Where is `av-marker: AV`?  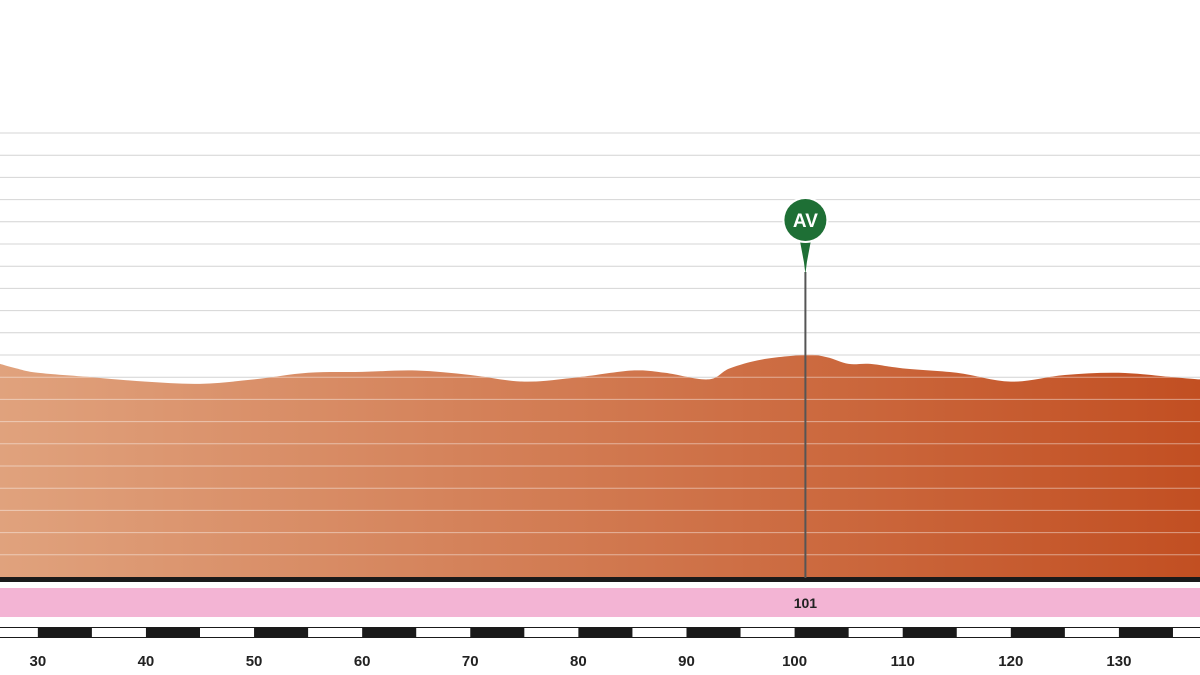
av-marker: AV is located at coordinates (805, 387).